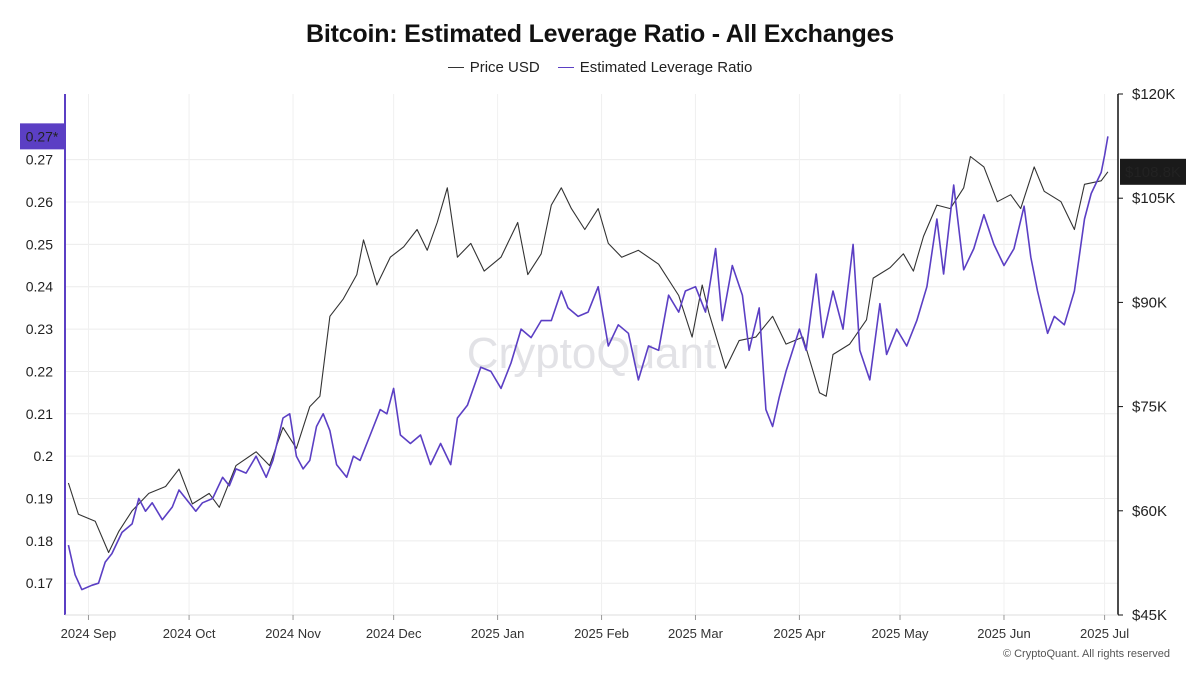  I want to click on legend-swatch-leverage, so click(565, 67).